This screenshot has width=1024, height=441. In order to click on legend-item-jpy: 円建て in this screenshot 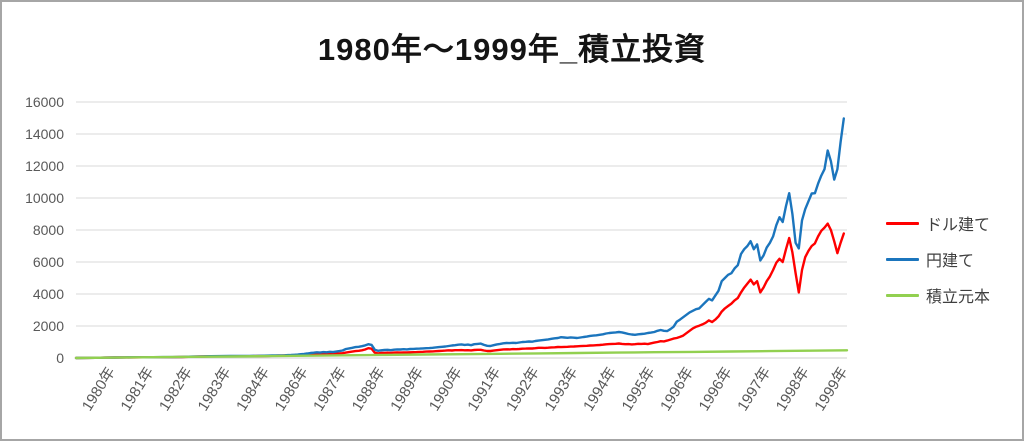, I will do `click(938, 259)`.